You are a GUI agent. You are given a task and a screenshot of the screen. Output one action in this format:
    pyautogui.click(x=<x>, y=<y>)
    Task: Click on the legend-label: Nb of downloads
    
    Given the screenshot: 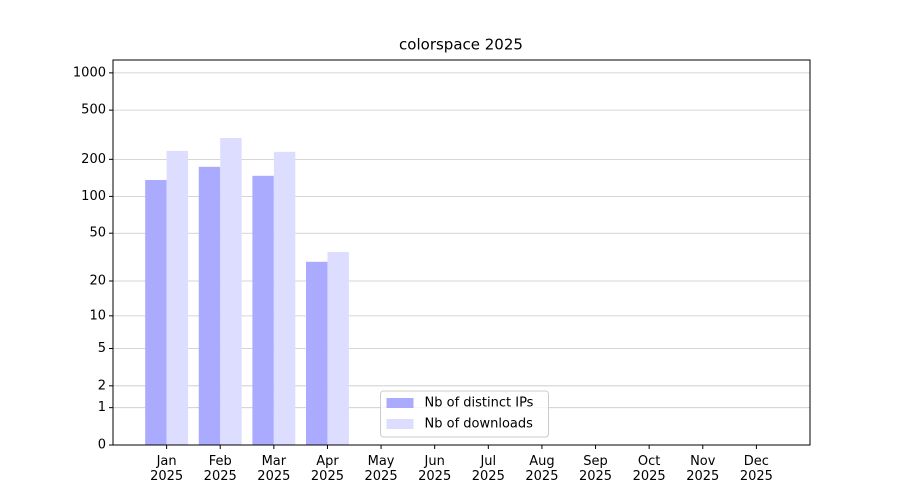 What is the action you would take?
    pyautogui.click(x=479, y=424)
    